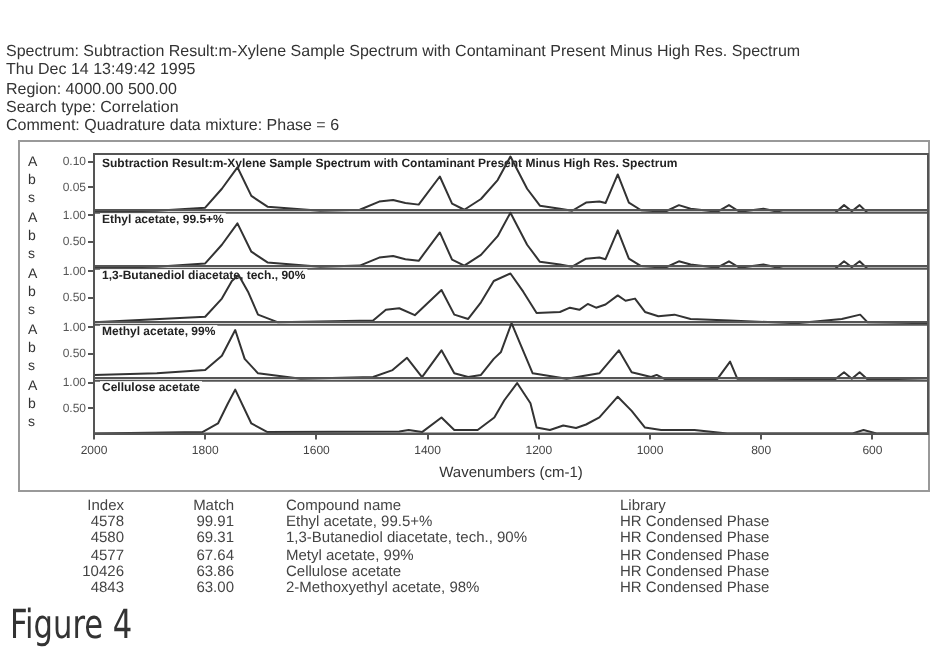  Describe the element at coordinates (404, 51) in the screenshot. I see `text: Spectrum: Subtraction Result:m-Xylene Sample Spectrum with Contaminant Present Minus High Res. Spectrum` at that location.